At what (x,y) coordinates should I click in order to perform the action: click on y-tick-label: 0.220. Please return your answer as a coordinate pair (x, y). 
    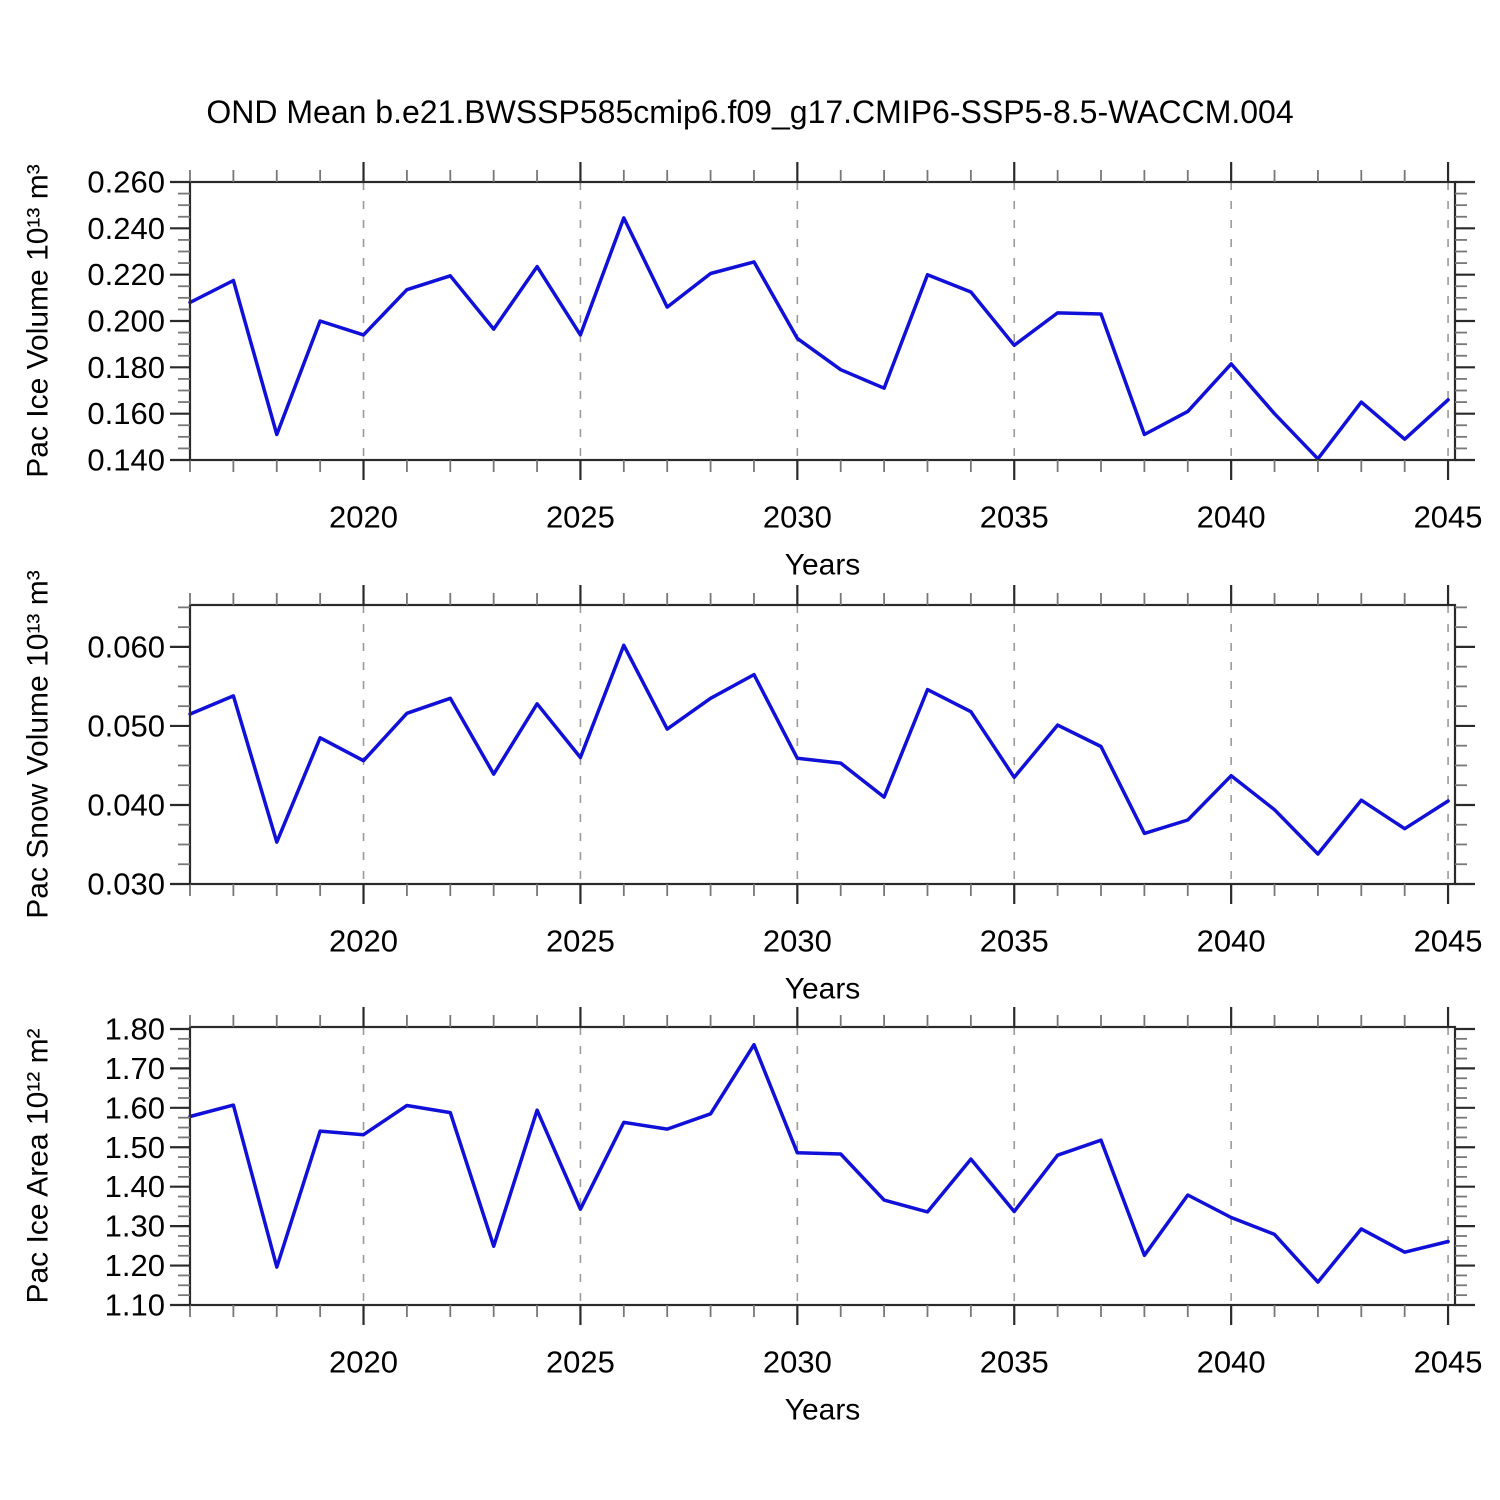
    Looking at the image, I should click on (126, 274).